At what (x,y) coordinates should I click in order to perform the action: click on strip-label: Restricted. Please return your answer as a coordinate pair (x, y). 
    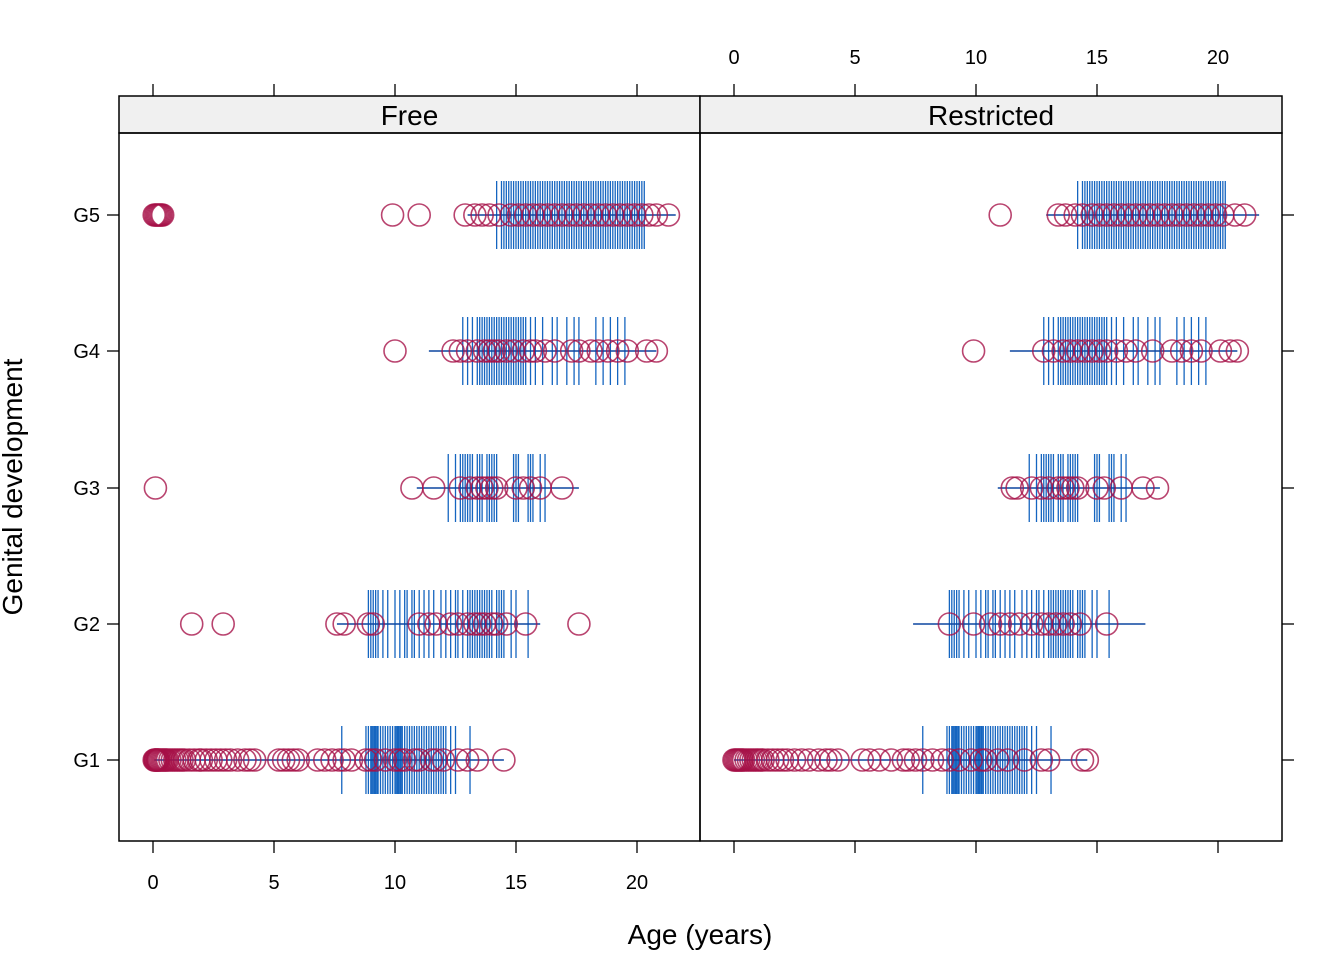
    Looking at the image, I should click on (991, 115).